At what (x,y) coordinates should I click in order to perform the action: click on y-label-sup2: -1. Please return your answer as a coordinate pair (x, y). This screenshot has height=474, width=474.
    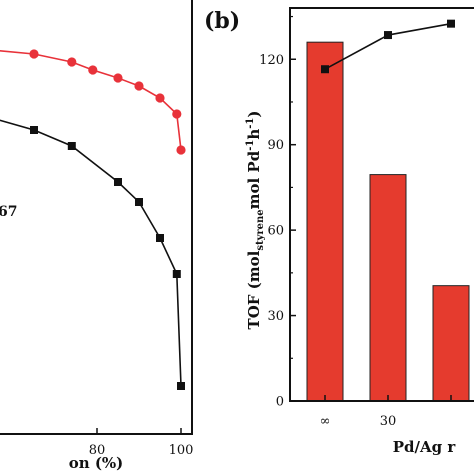
    Looking at the image, I should click on (250, 123).